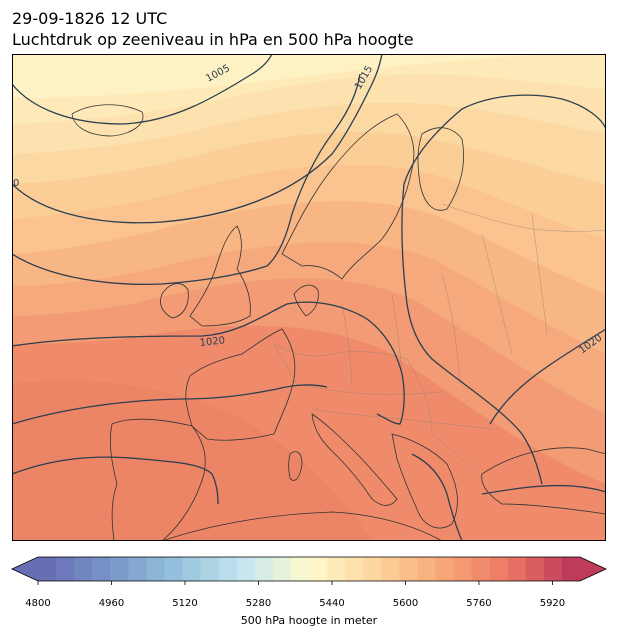 Image resolution: width=618 pixels, height=639 pixels. What do you see at coordinates (479, 603) in the screenshot?
I see `colorbar-tick-label: 5760` at bounding box center [479, 603].